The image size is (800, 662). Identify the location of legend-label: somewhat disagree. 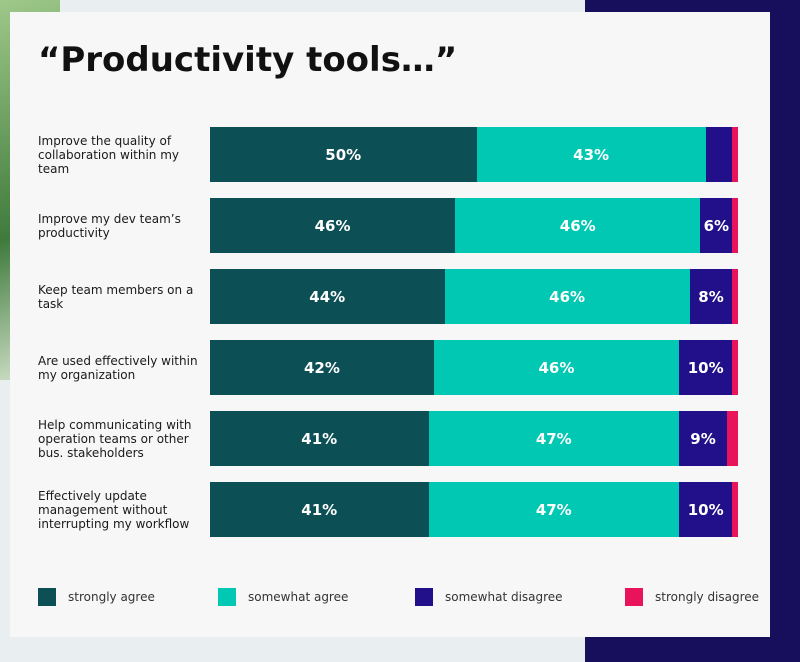
(504, 597).